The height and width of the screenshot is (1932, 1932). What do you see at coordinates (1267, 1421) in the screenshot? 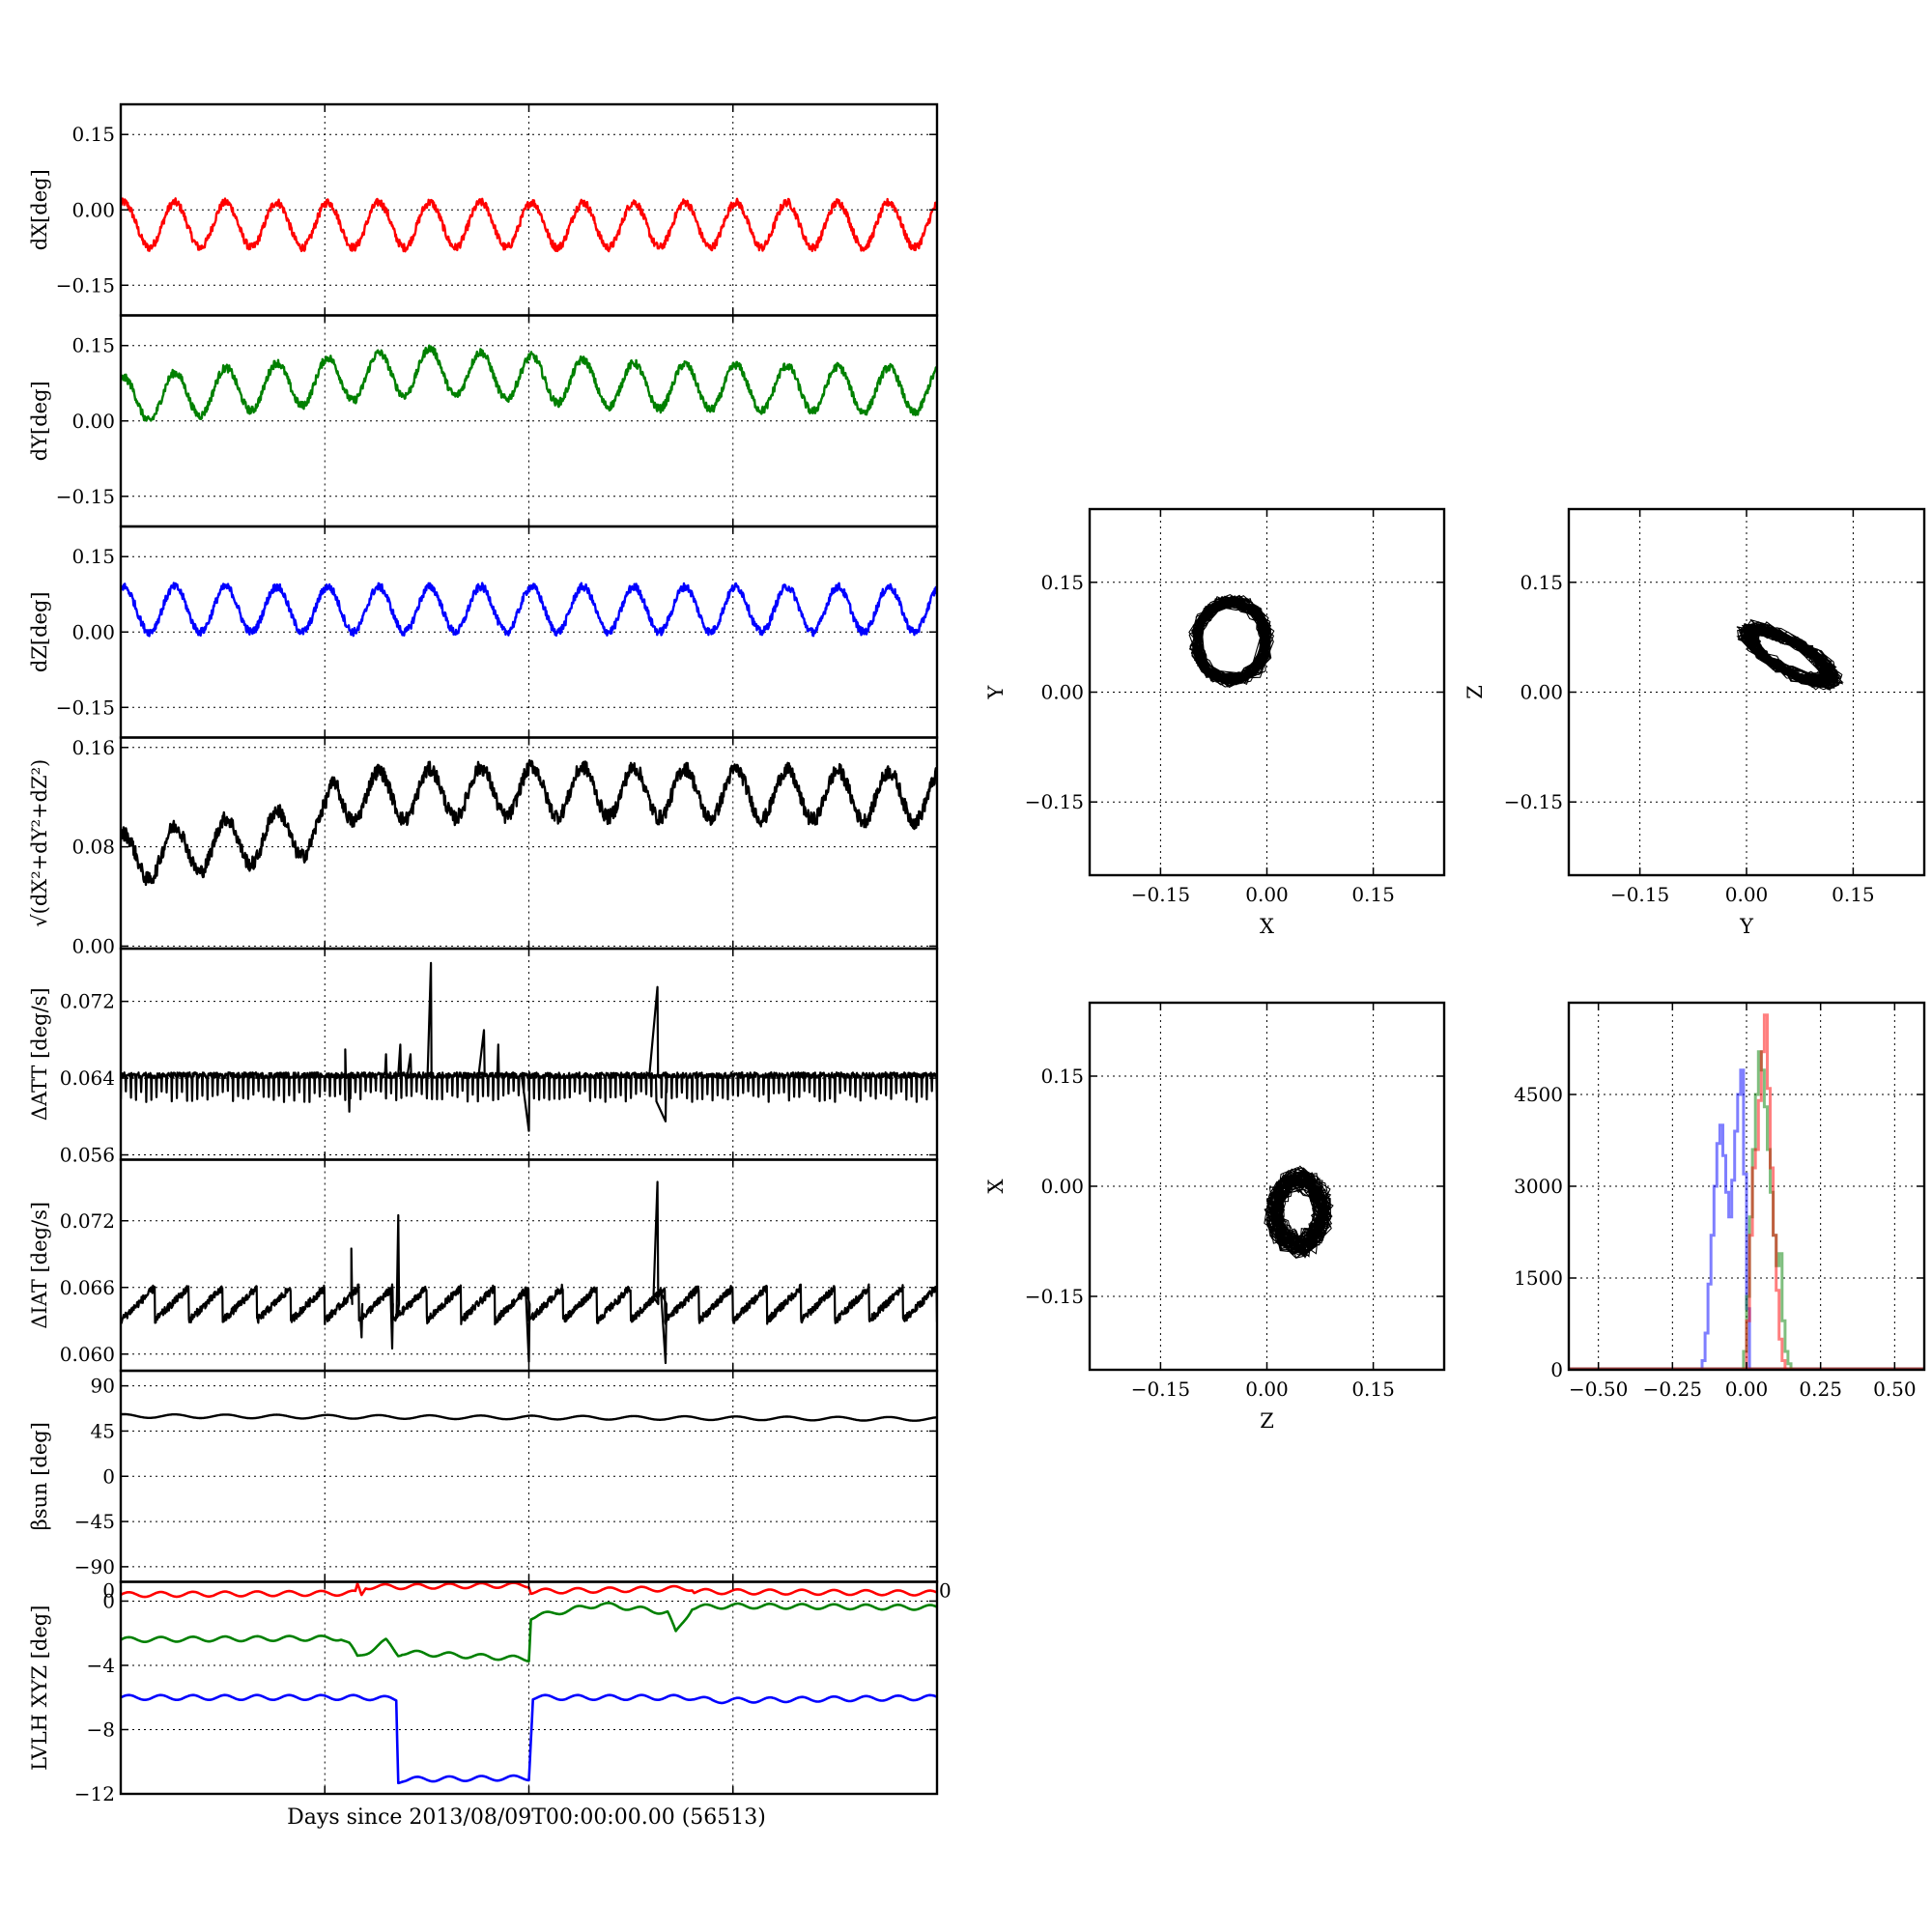
I see `x-axis-label-scatter_zx: Z` at bounding box center [1267, 1421].